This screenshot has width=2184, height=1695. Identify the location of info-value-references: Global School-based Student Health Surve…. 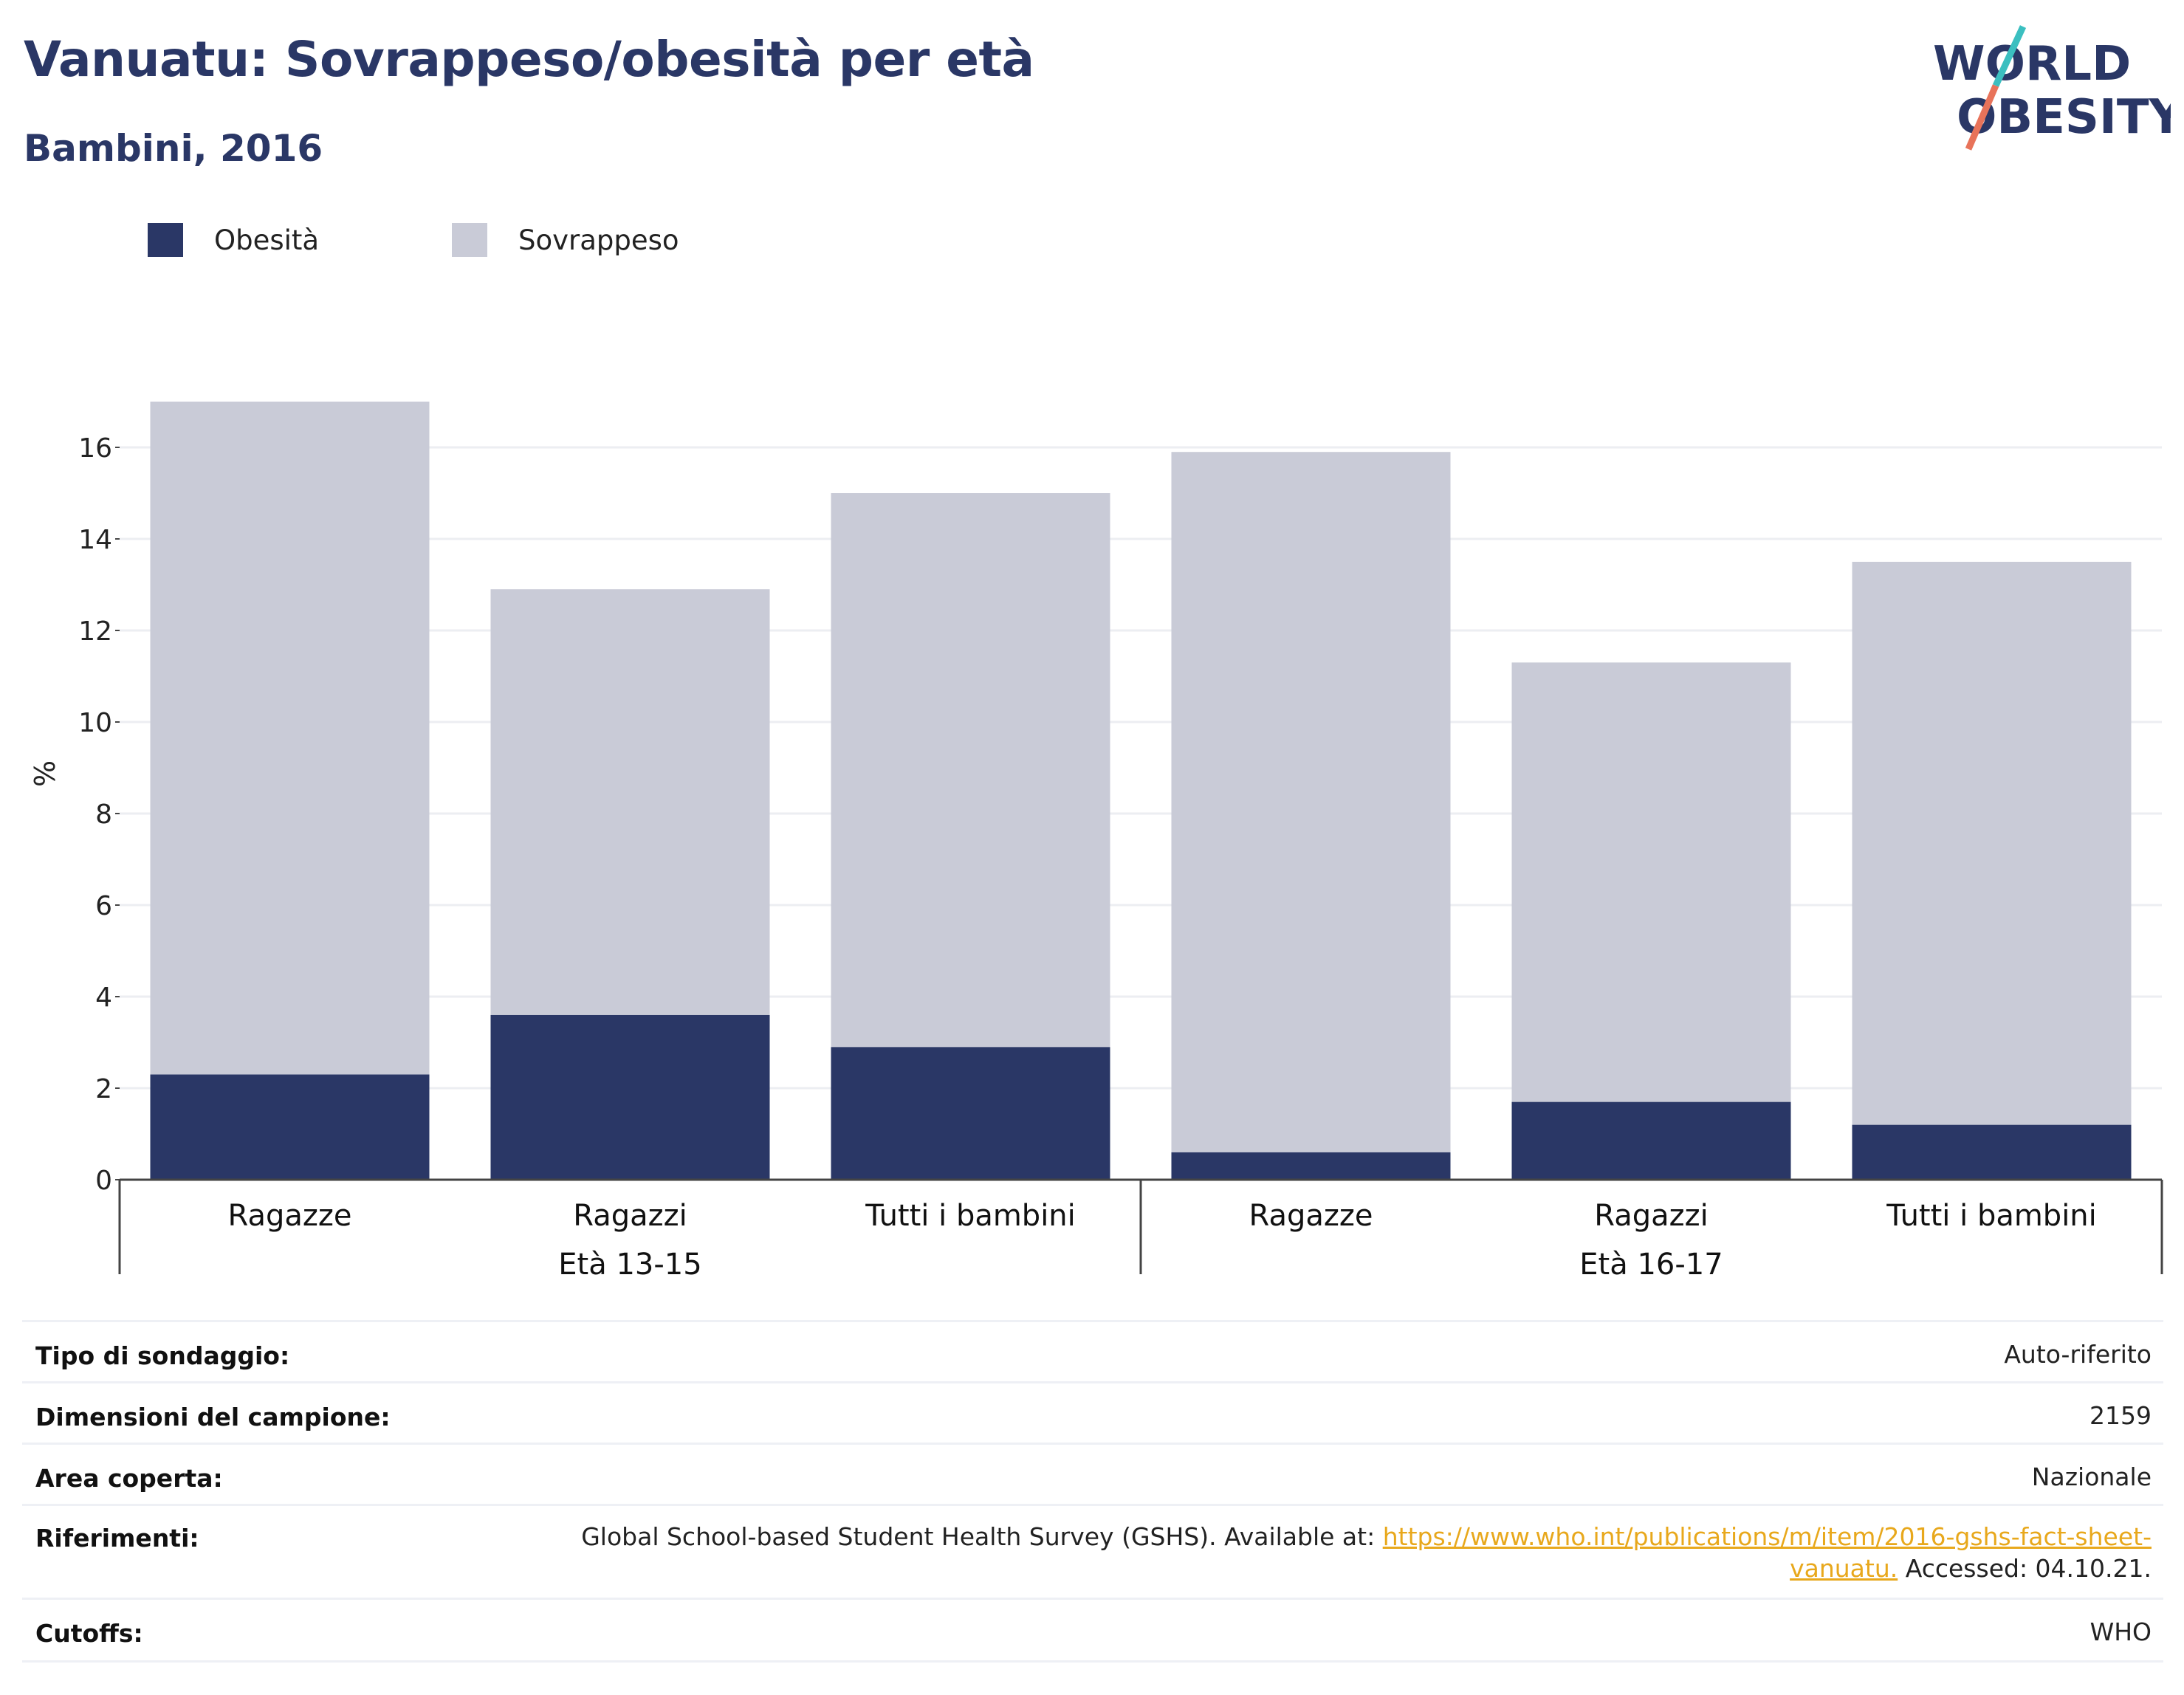
(1366, 1552).